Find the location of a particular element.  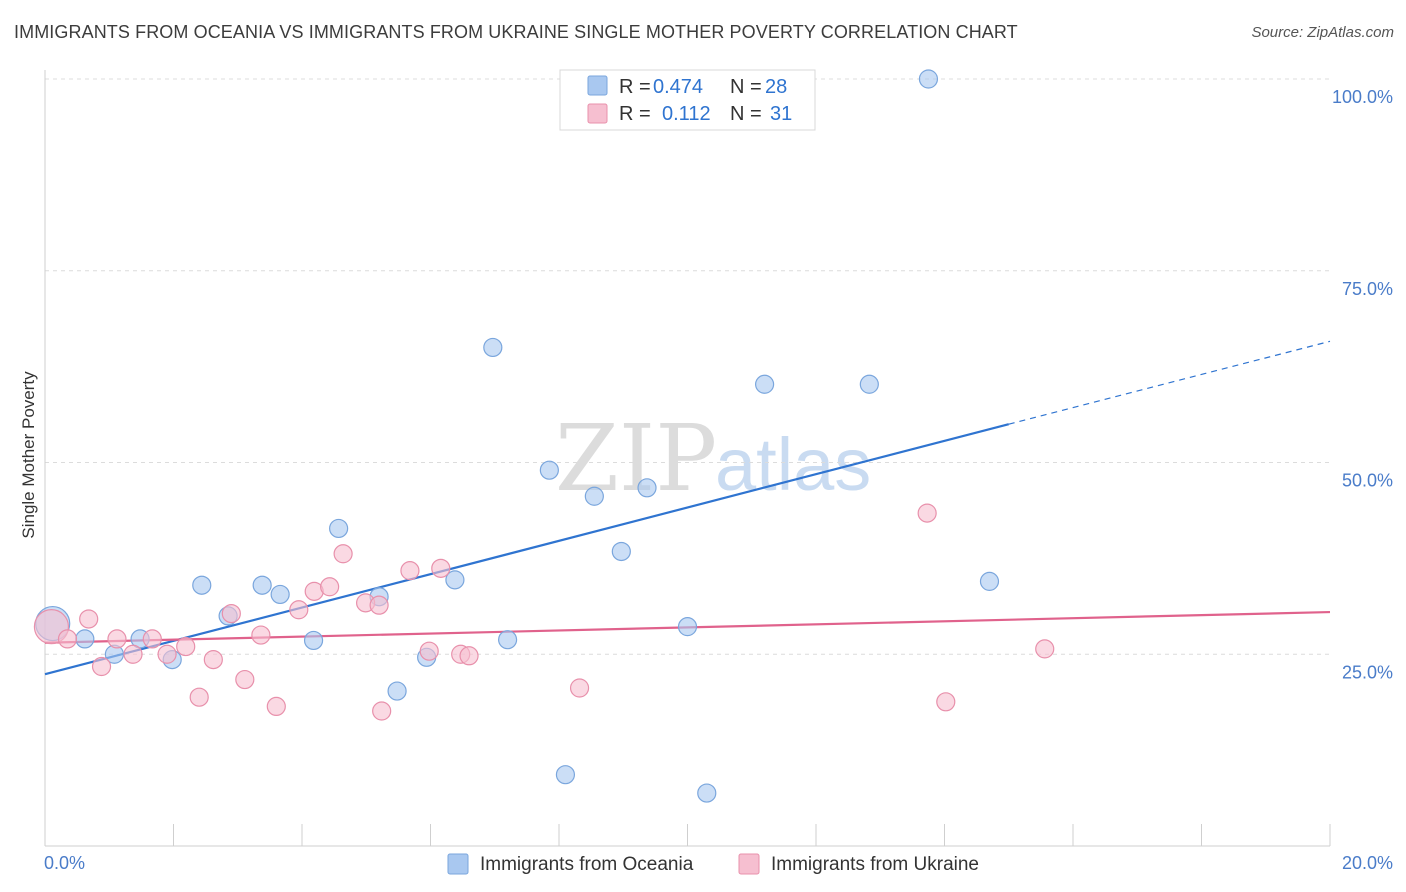

y-axis-label: Single Mother Poverty is located at coordinates (28, 455).